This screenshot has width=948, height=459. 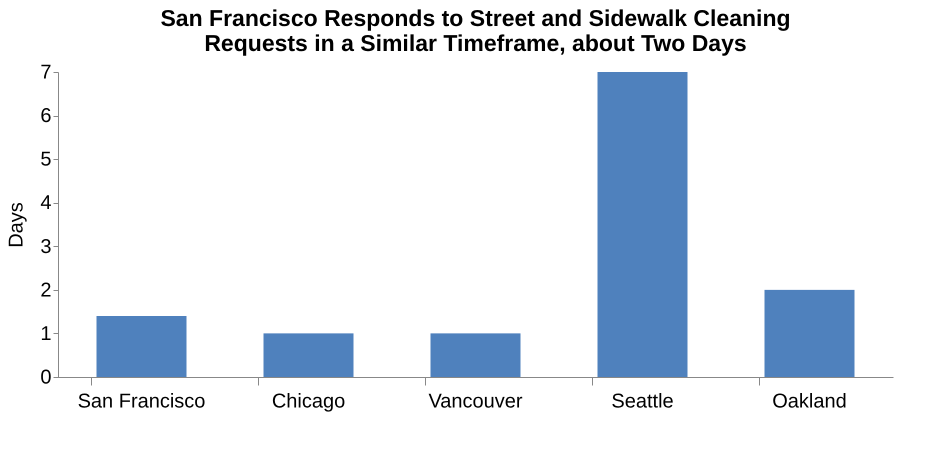 What do you see at coordinates (475, 18) in the screenshot?
I see `text: San Francisco Responds to Street and Sidewalk Cleaning` at bounding box center [475, 18].